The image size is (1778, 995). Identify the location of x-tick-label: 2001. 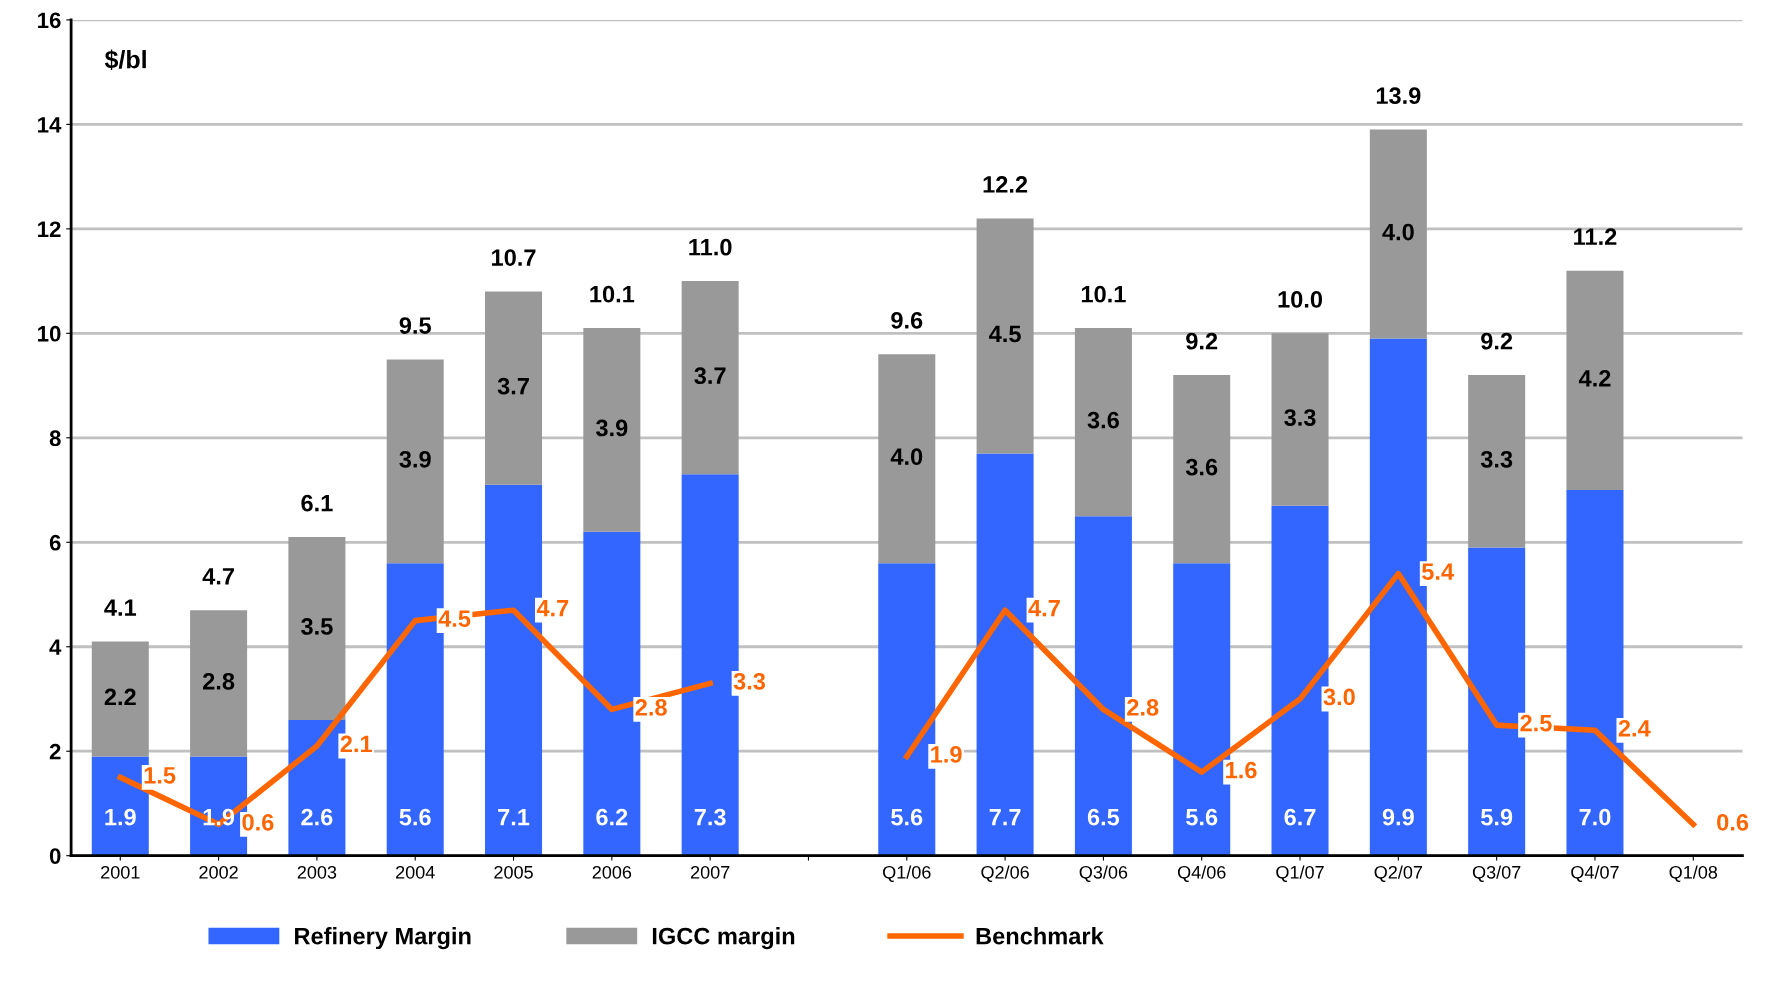
(120, 872).